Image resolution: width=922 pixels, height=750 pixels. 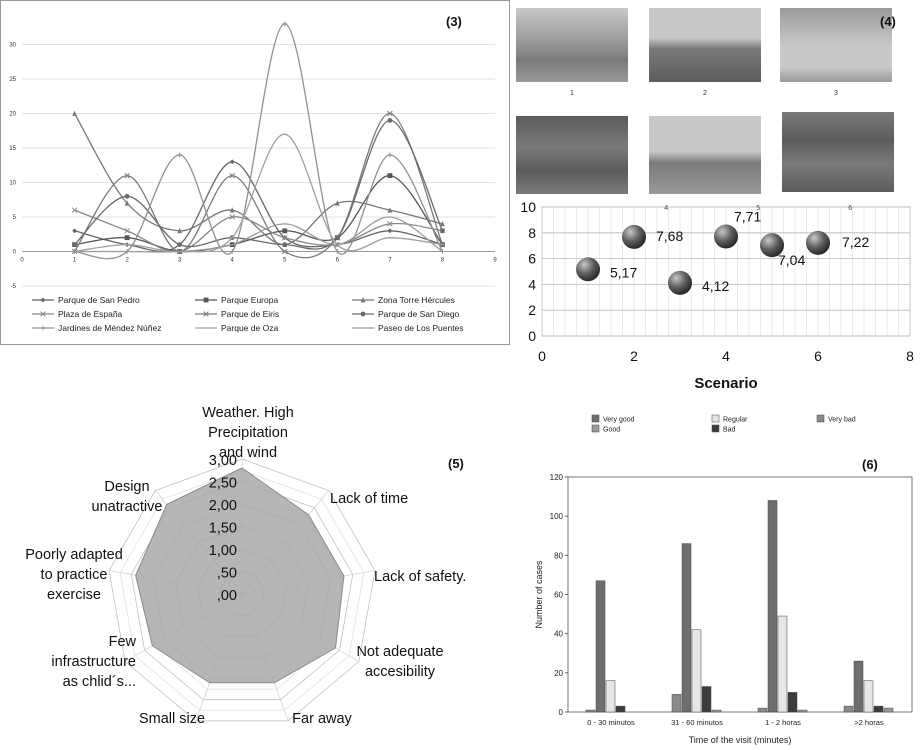 I want to click on legend-label: Parque de San Pedro, so click(x=99, y=300).